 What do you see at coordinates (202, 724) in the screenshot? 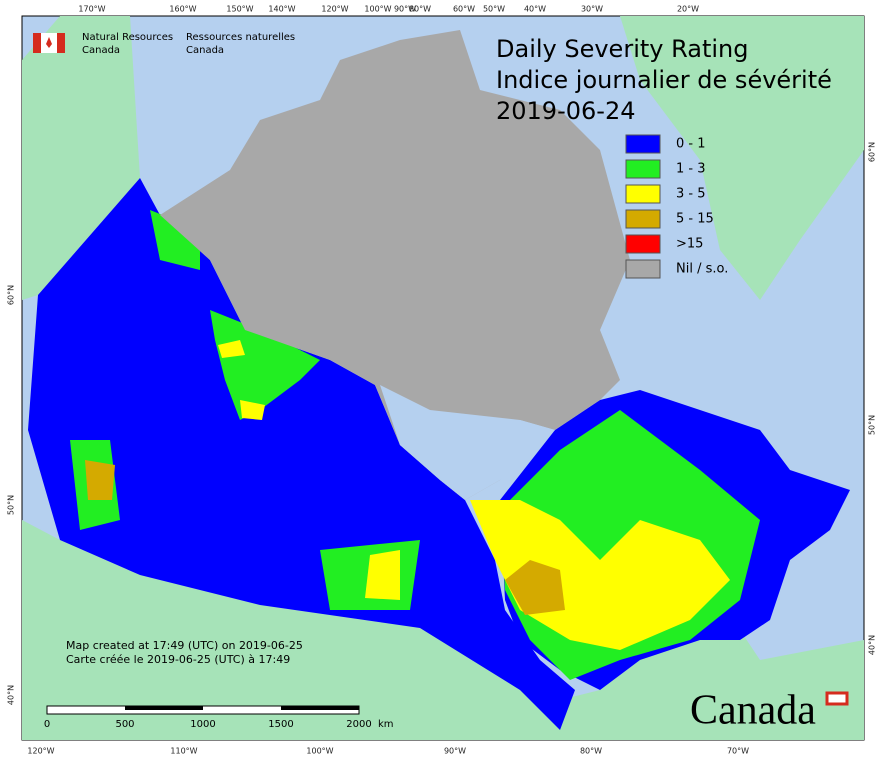
I see `scale-label: 1000` at bounding box center [202, 724].